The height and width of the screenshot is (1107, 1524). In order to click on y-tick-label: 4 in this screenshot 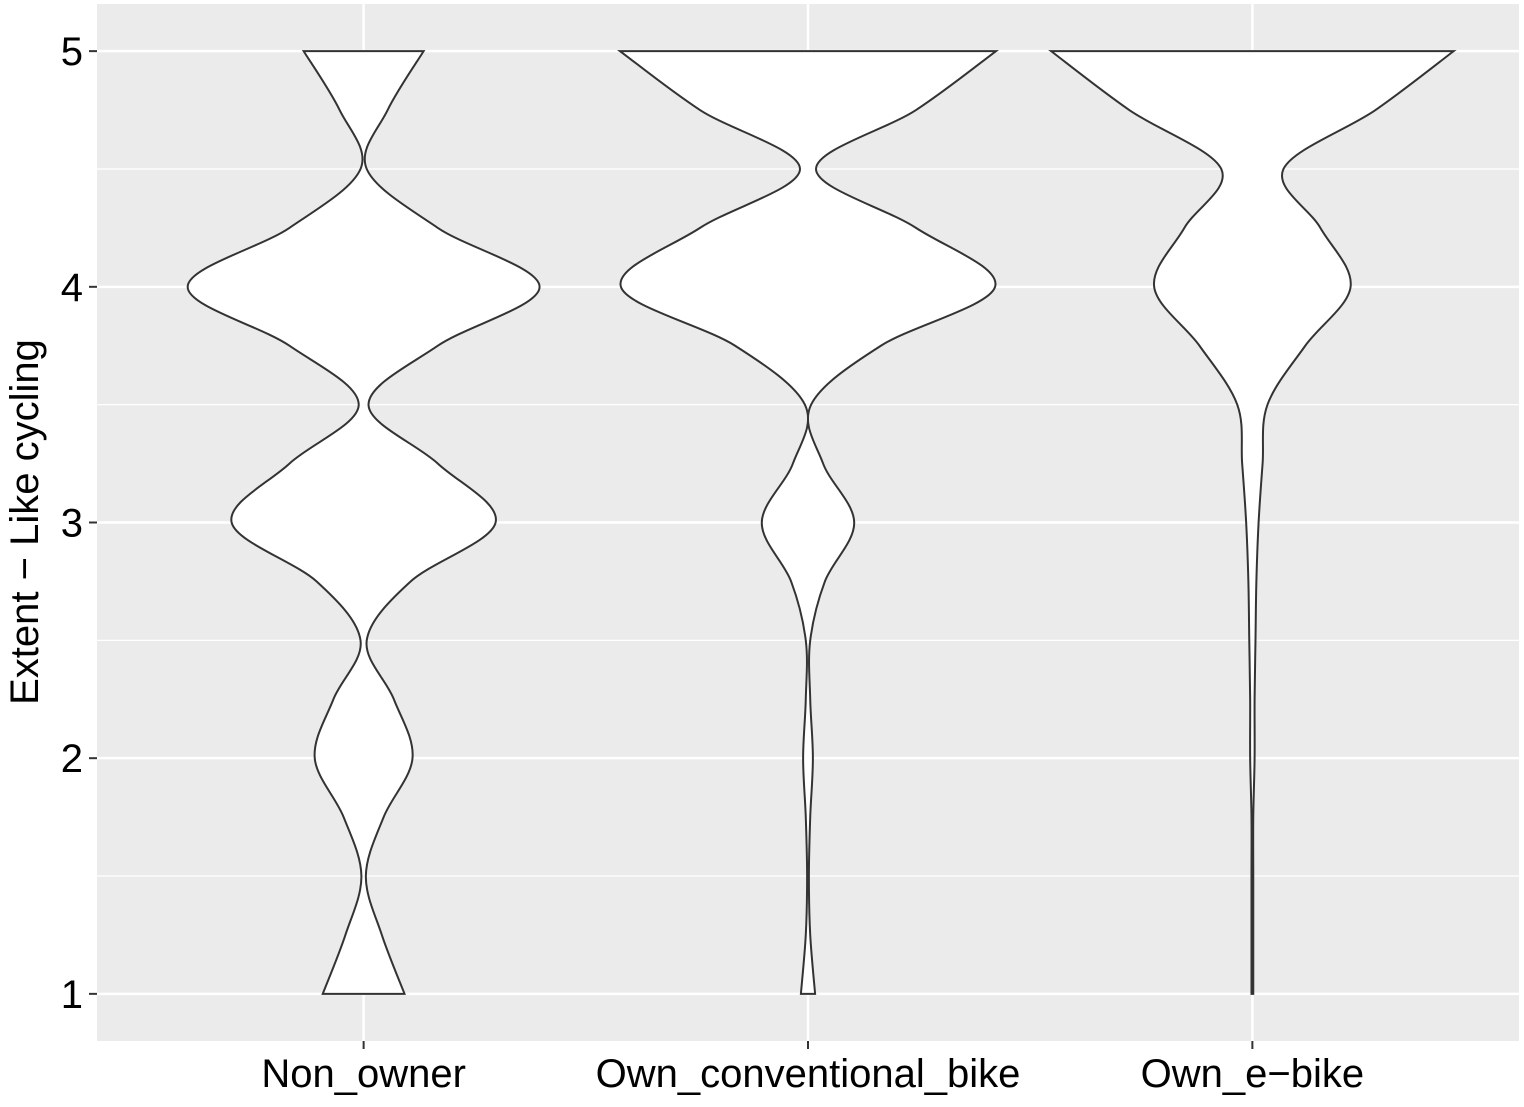, I will do `click(72, 288)`.